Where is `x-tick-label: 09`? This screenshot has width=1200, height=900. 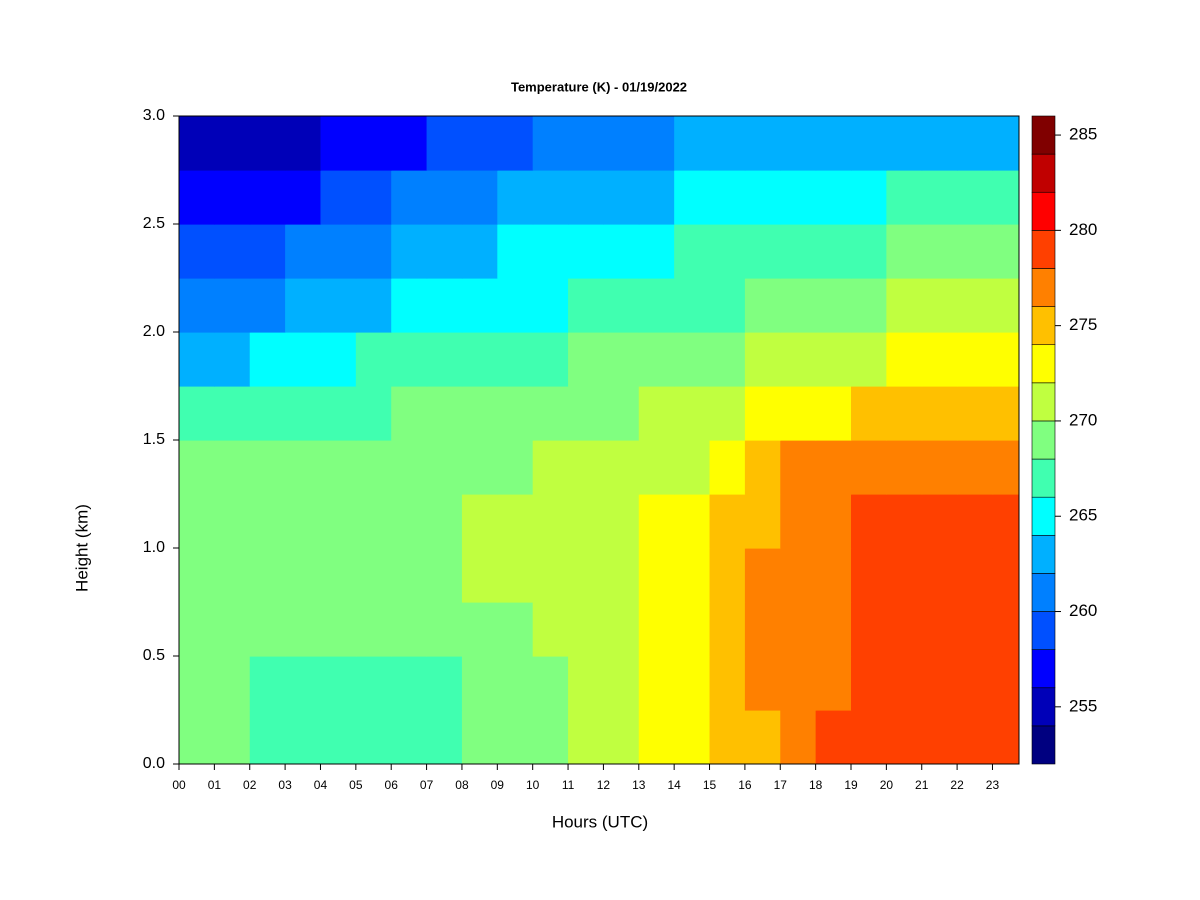 x-tick-label: 09 is located at coordinates (498, 785).